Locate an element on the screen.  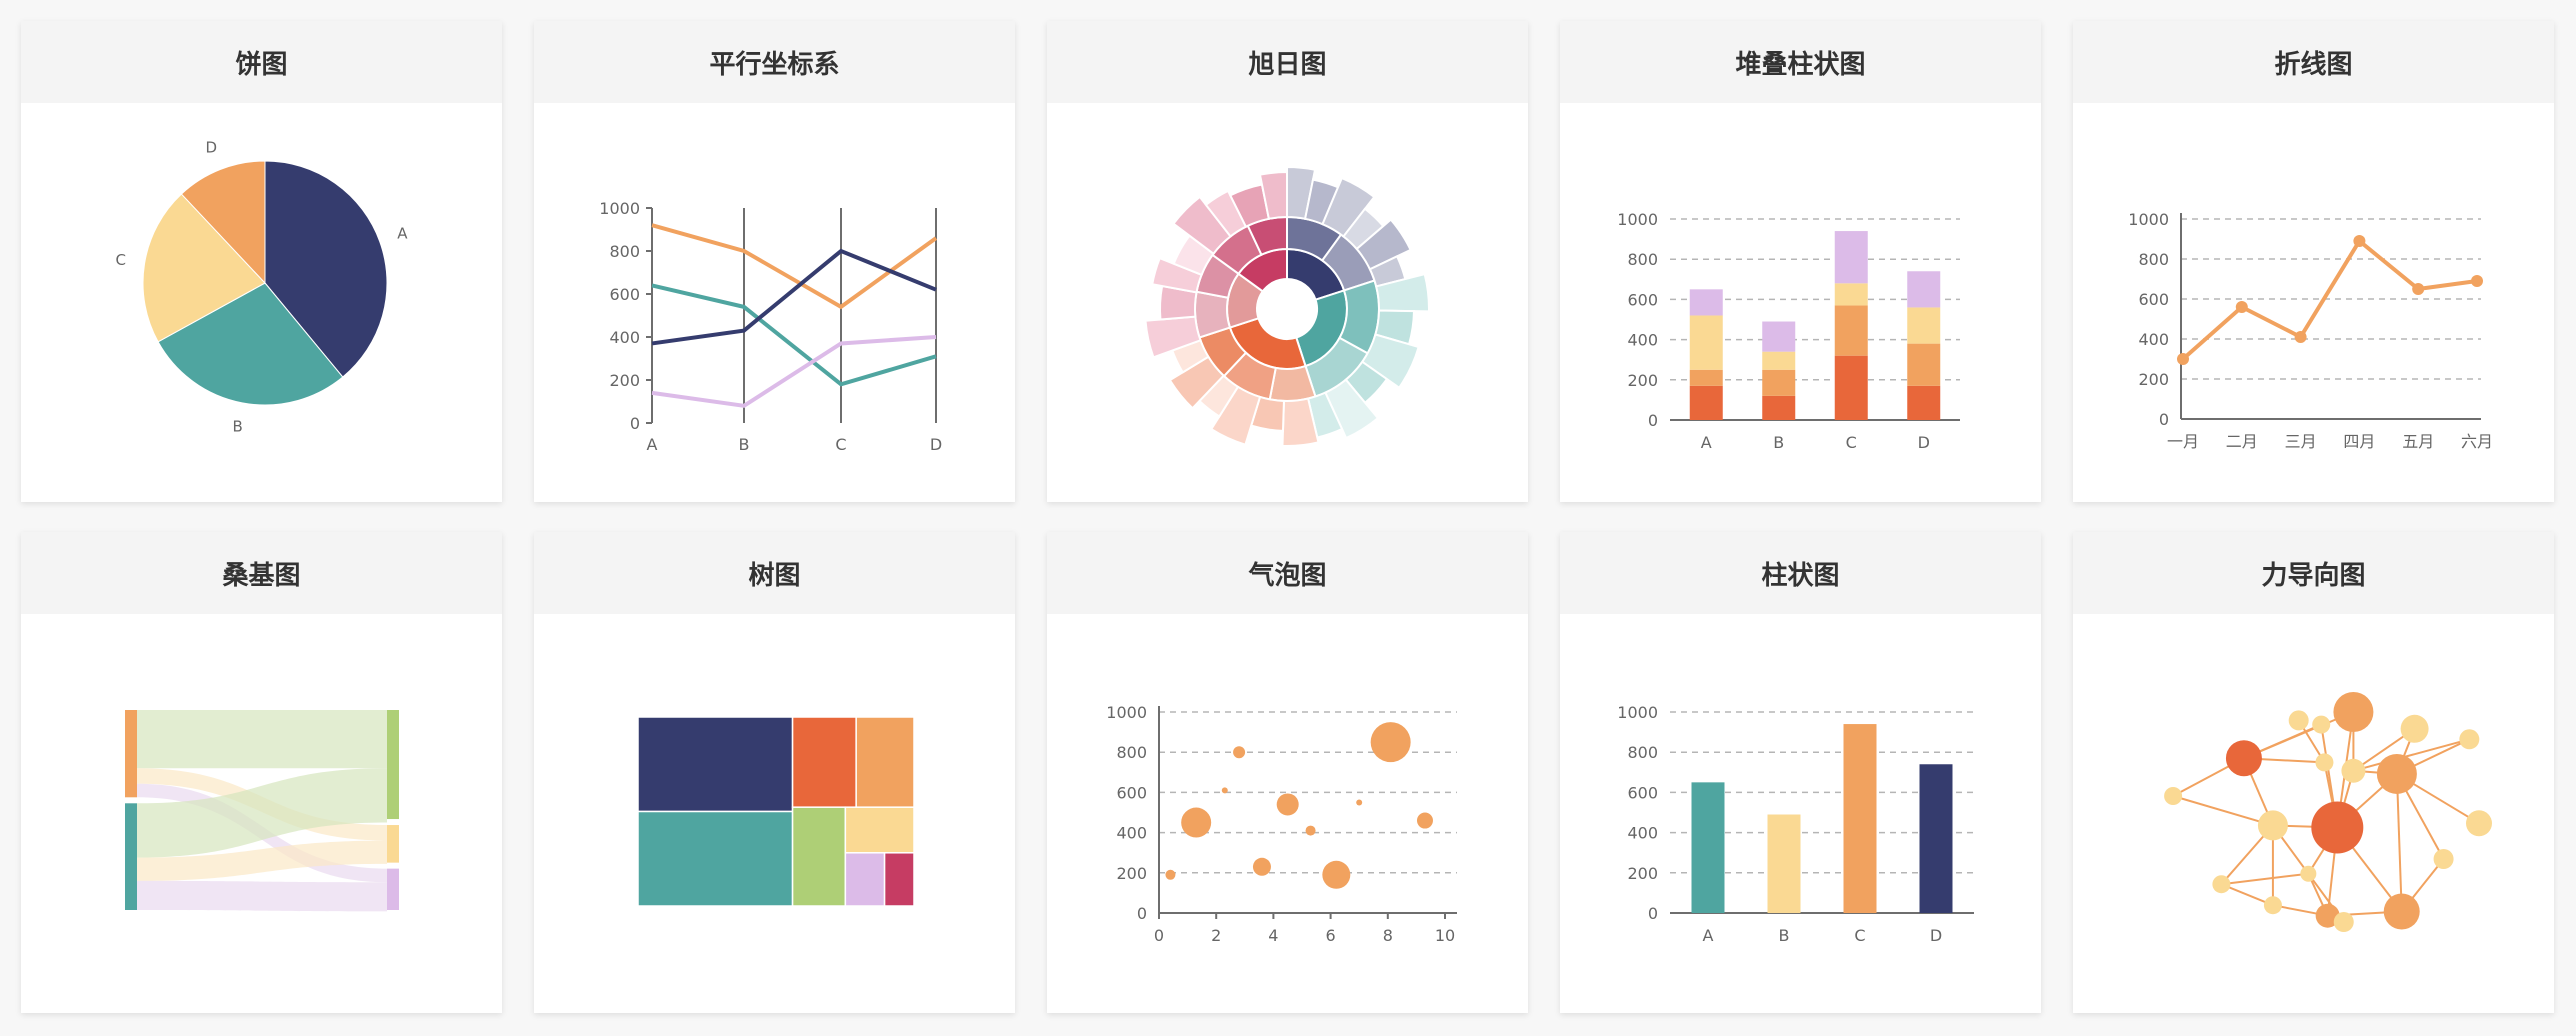
bar-b is located at coordinates (1784, 863).